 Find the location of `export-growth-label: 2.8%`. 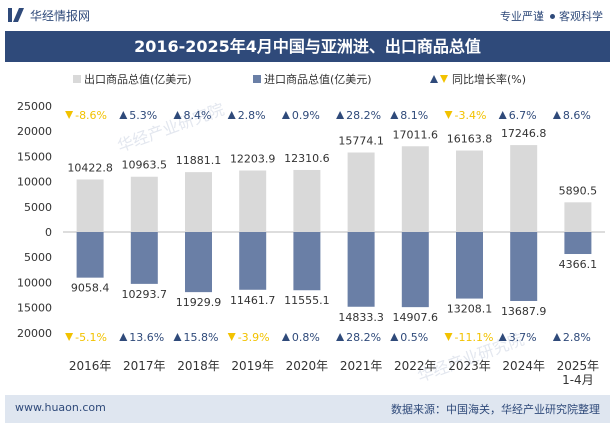

export-growth-label: 2.8% is located at coordinates (252, 115).